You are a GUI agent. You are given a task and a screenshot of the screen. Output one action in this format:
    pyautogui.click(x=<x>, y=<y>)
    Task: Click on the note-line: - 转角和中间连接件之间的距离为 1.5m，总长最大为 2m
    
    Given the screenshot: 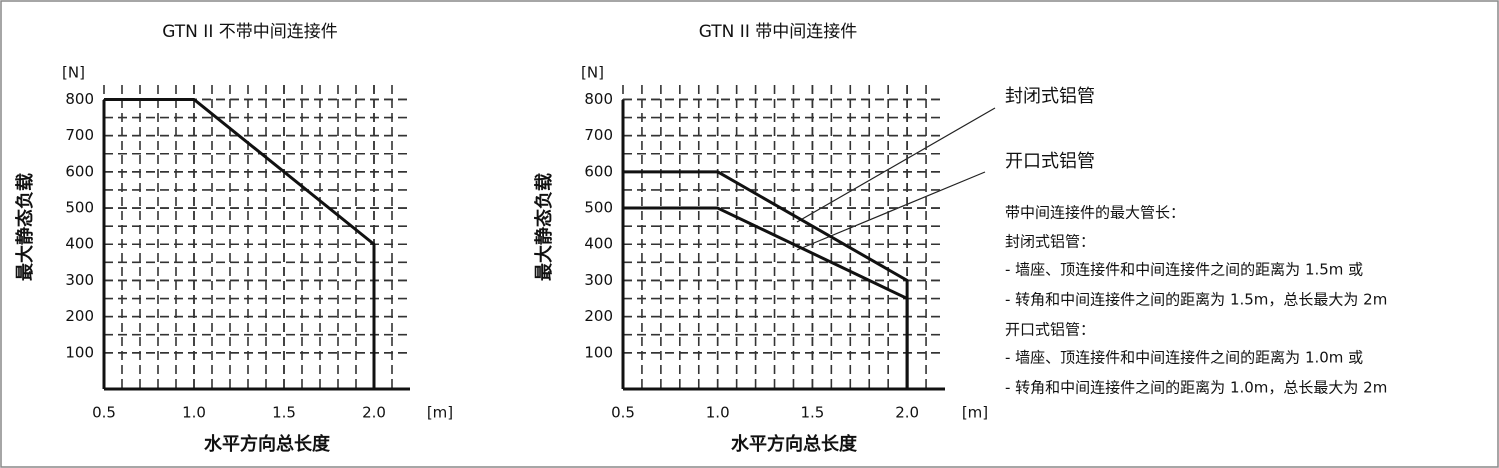 What is the action you would take?
    pyautogui.click(x=1196, y=300)
    